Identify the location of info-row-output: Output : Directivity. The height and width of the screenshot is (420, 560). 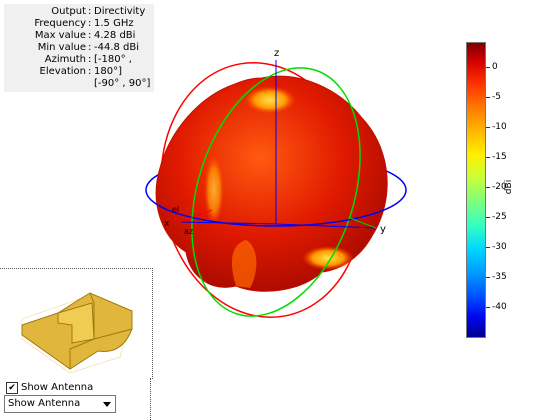
(98, 11).